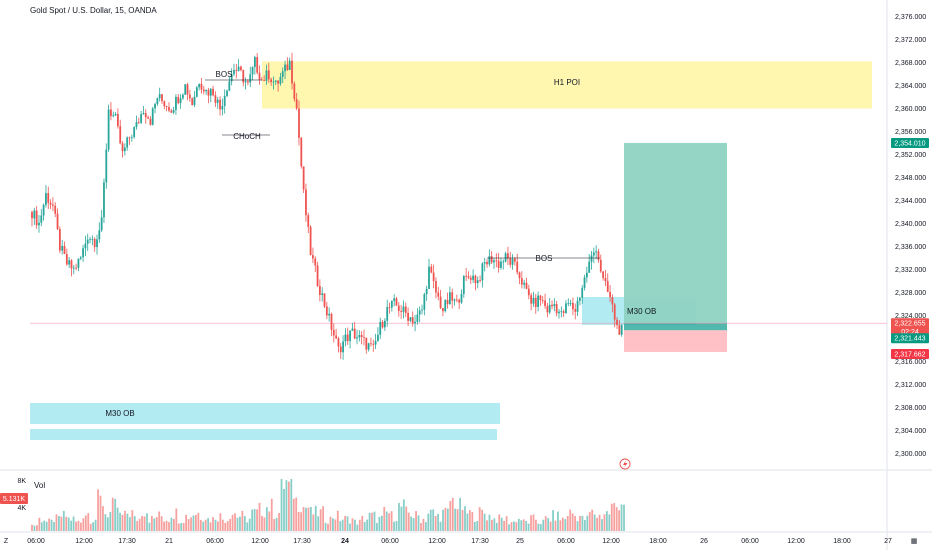  Describe the element at coordinates (675, 327) in the screenshot. I see `entry-band` at that location.